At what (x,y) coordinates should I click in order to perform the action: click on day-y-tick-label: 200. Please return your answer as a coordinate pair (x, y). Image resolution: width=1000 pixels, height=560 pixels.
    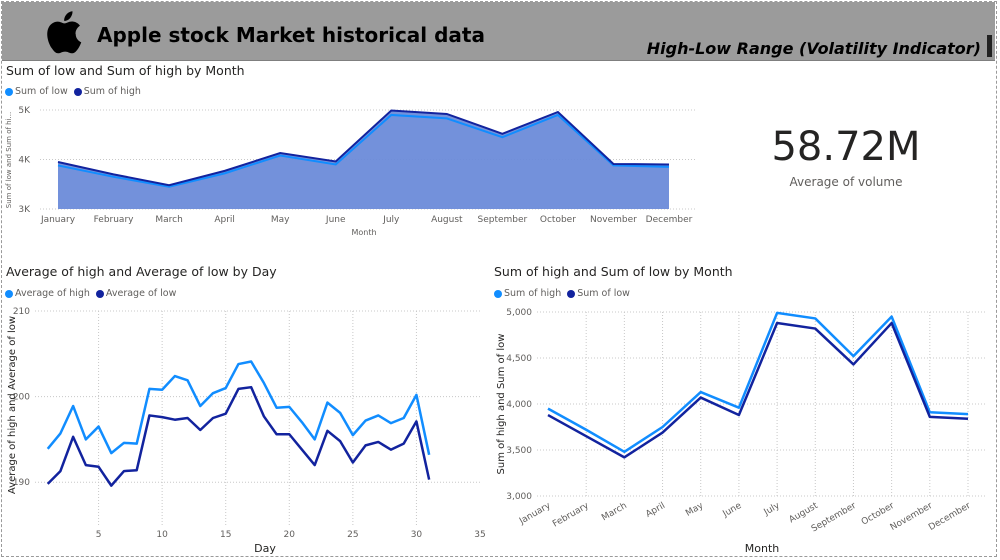
    Looking at the image, I should click on (21, 398).